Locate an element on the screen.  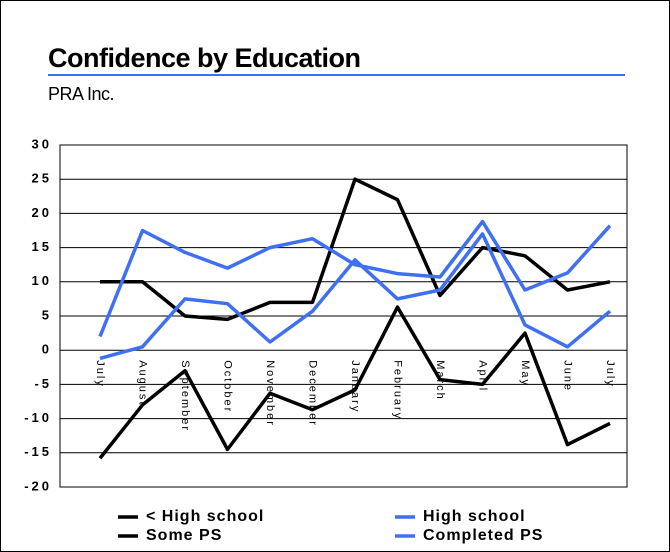
chart-subtitle: PRA Inc. is located at coordinates (81, 94).